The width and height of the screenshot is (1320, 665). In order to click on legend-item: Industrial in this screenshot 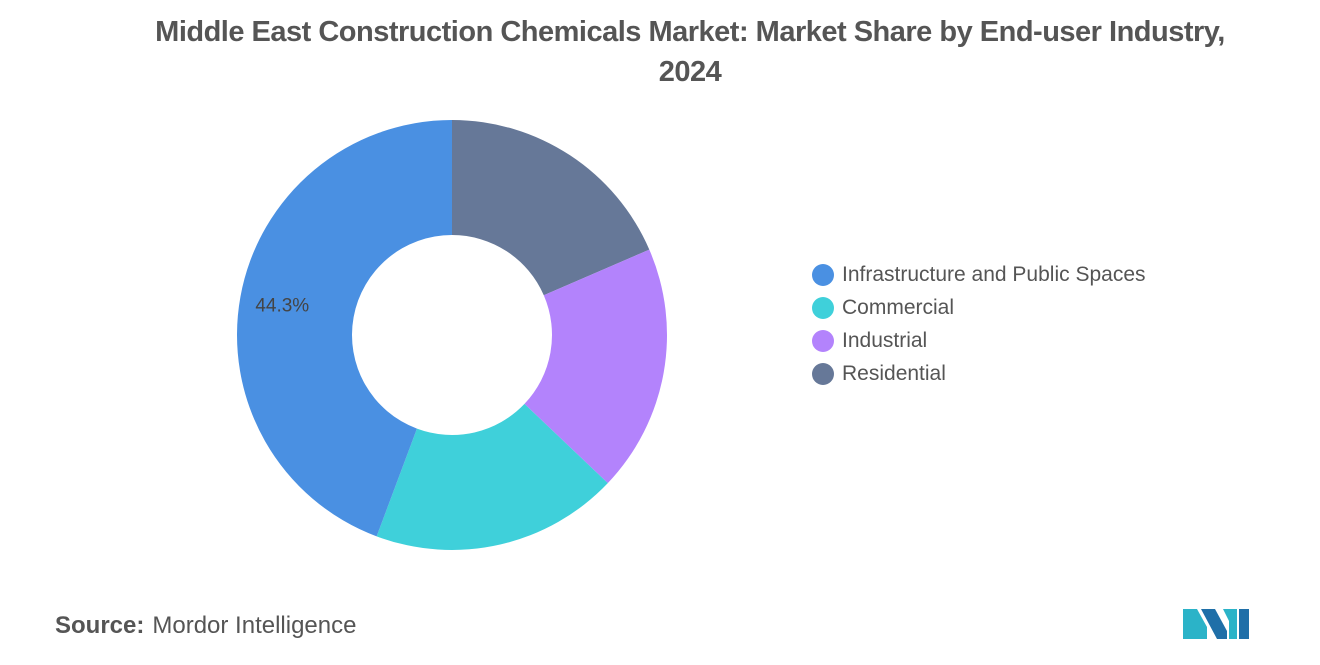, I will do `click(979, 340)`.